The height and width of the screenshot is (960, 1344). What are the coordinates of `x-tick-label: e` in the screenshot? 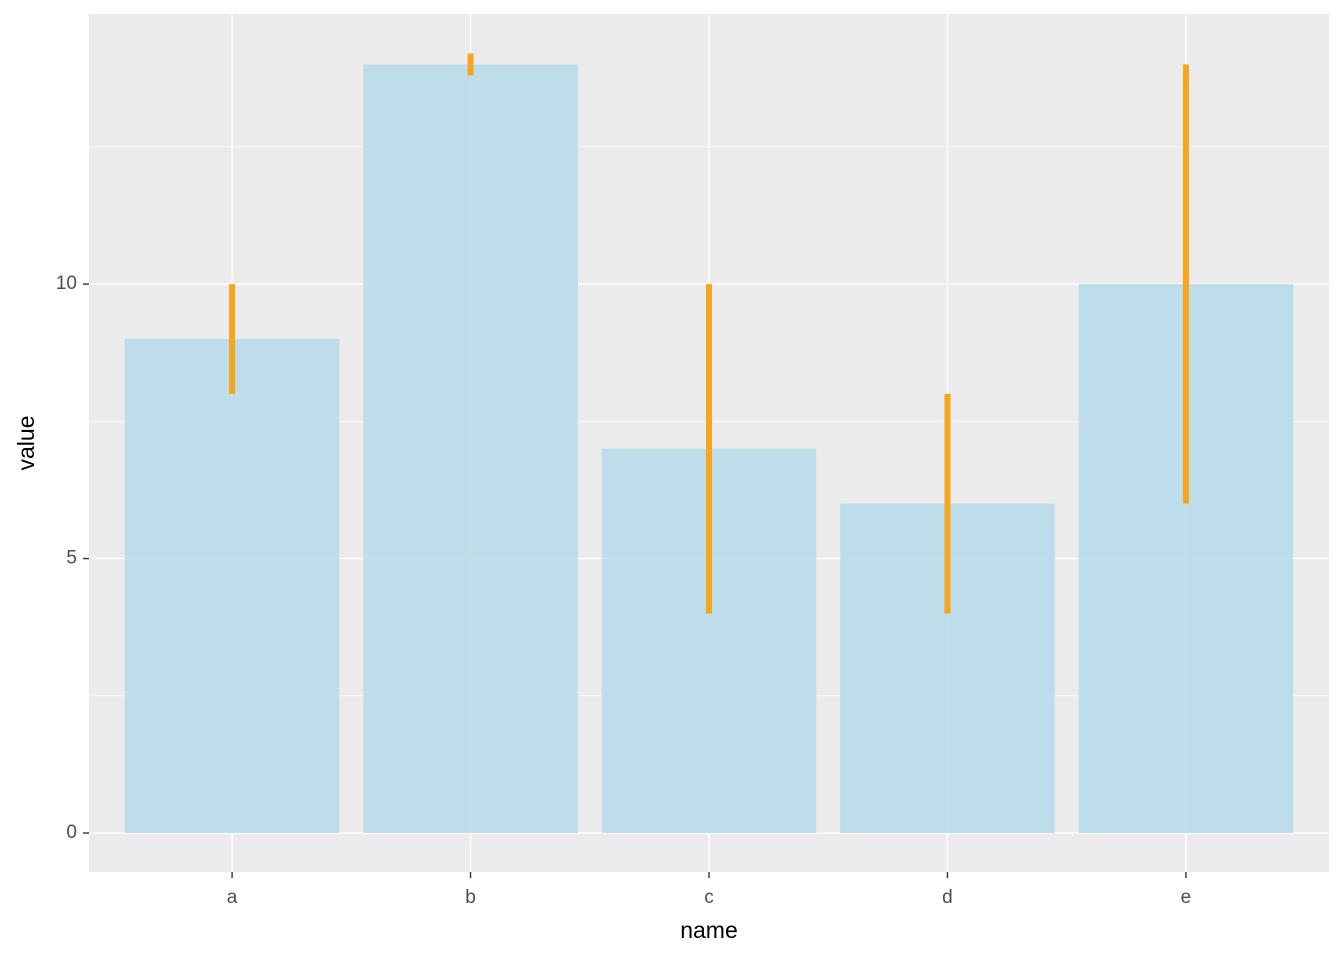 It's located at (1186, 897).